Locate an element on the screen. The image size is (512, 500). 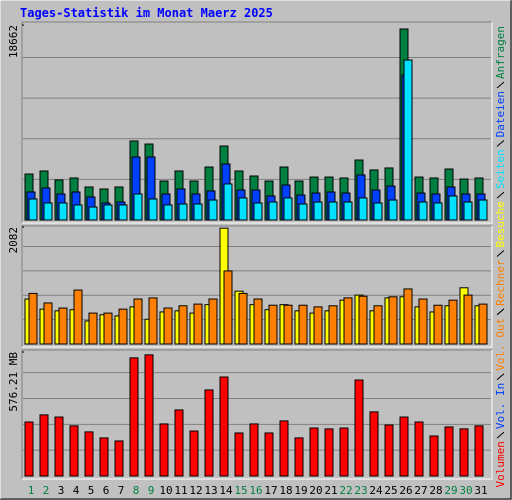
x-tick-label: 18 is located at coordinates (285, 490).